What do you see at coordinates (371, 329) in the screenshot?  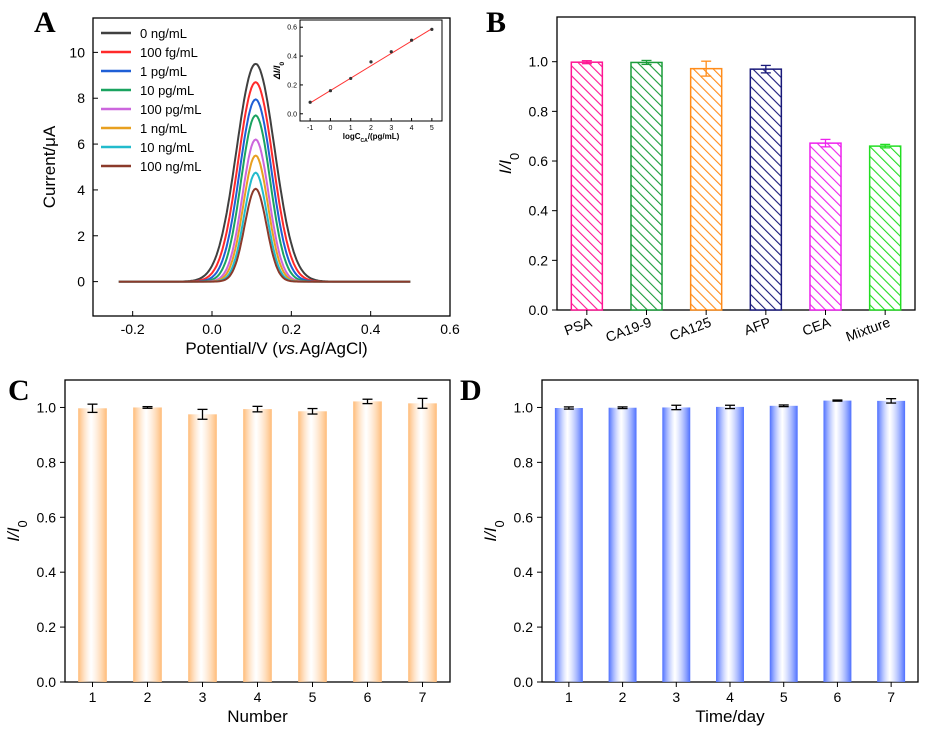 I see `a-xtick-label: 0.4` at bounding box center [371, 329].